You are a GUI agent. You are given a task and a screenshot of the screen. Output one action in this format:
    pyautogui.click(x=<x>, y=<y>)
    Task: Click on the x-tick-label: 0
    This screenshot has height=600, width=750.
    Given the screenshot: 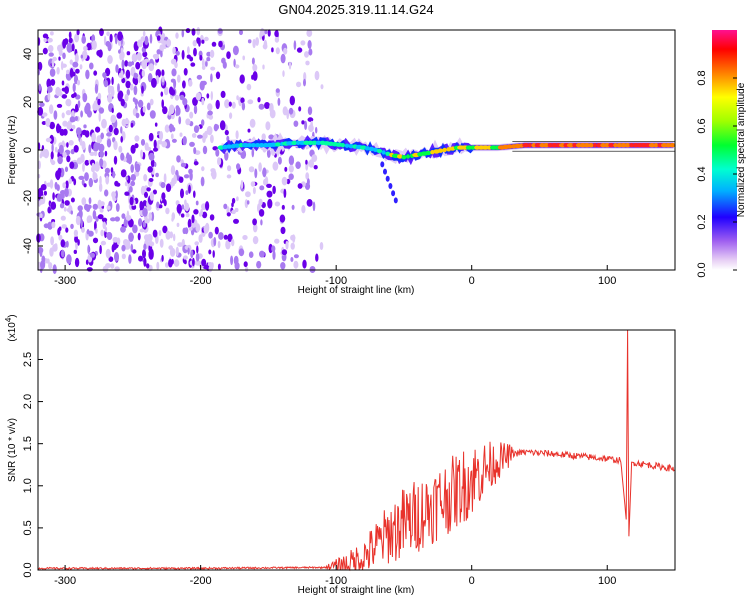 What is the action you would take?
    pyautogui.click(x=472, y=581)
    